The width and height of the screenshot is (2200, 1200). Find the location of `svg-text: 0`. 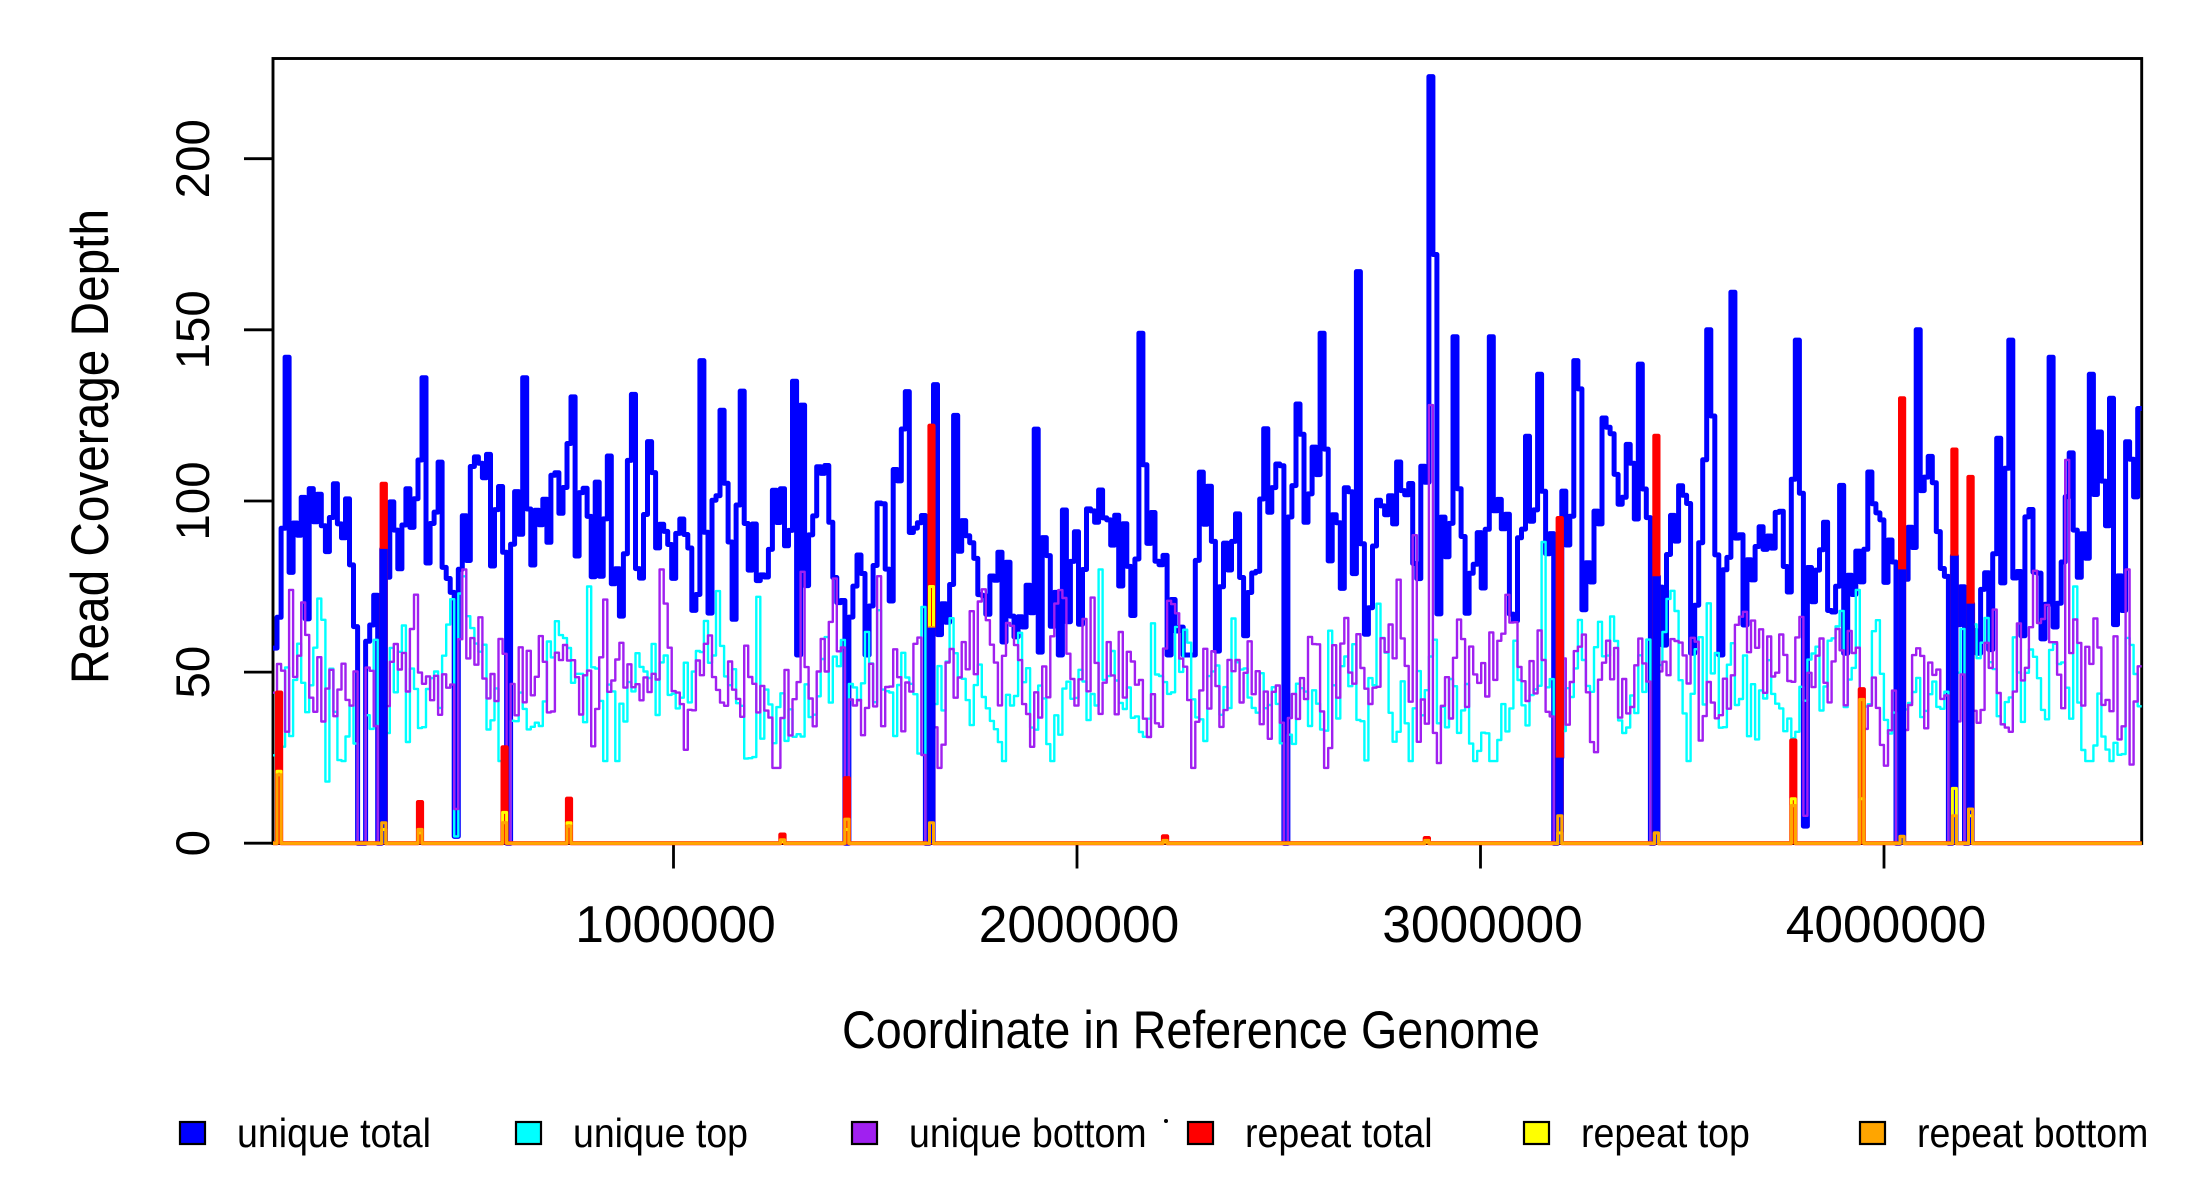

svg-text: 0 is located at coordinates (193, 843).